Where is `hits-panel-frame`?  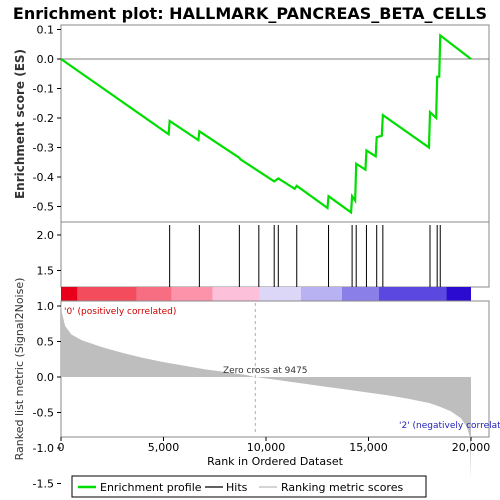
hits-panel-frame is located at coordinates (275, 254).